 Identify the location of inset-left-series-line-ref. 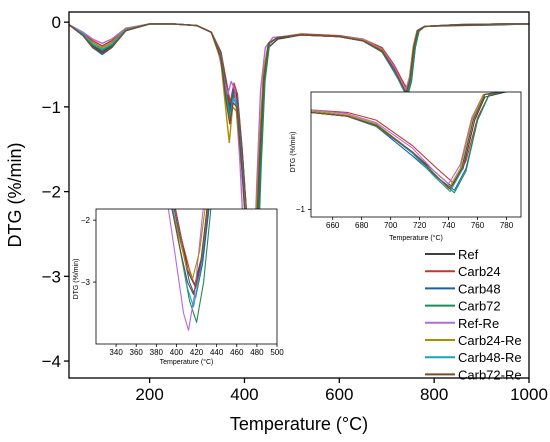
(191, 247).